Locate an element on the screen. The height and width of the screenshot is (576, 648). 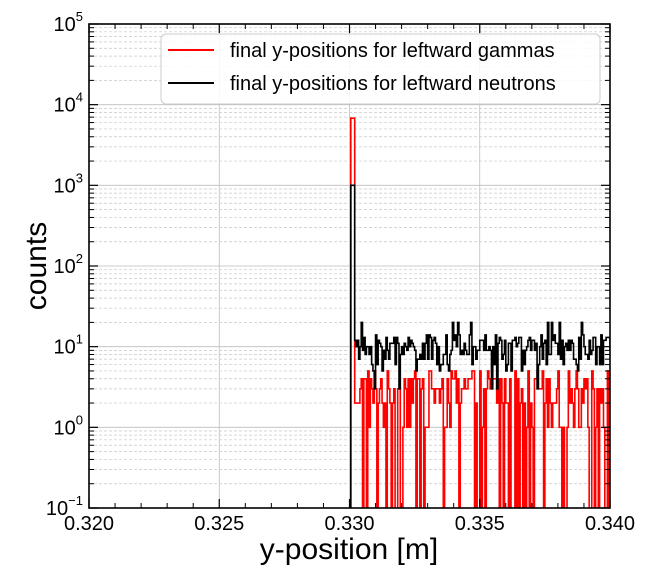
legend-box is located at coordinates (380, 69).